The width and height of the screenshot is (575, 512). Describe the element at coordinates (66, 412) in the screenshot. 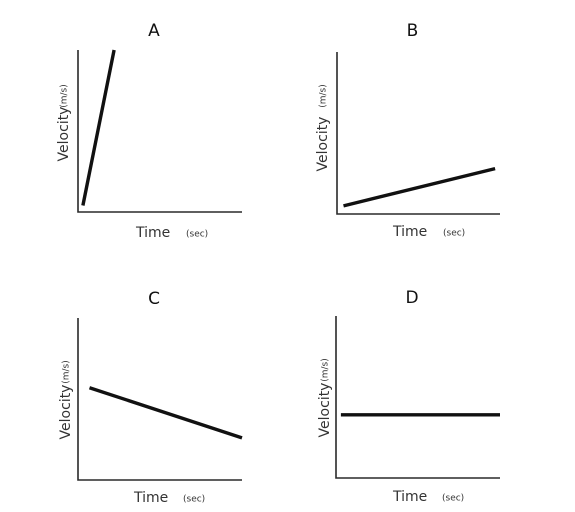

I see `panel-c-y-axis-label: Velocity` at that location.